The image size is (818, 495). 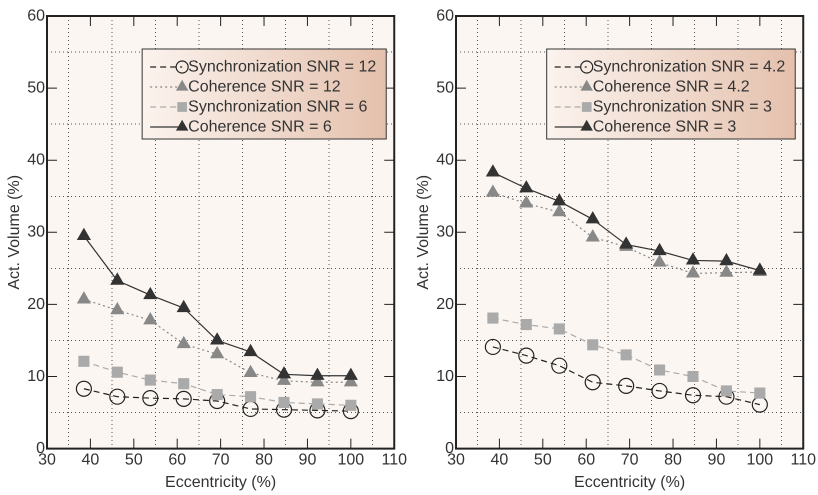 What do you see at coordinates (260, 127) in the screenshot?
I see `legend-label: Coherence SNR = 6` at bounding box center [260, 127].